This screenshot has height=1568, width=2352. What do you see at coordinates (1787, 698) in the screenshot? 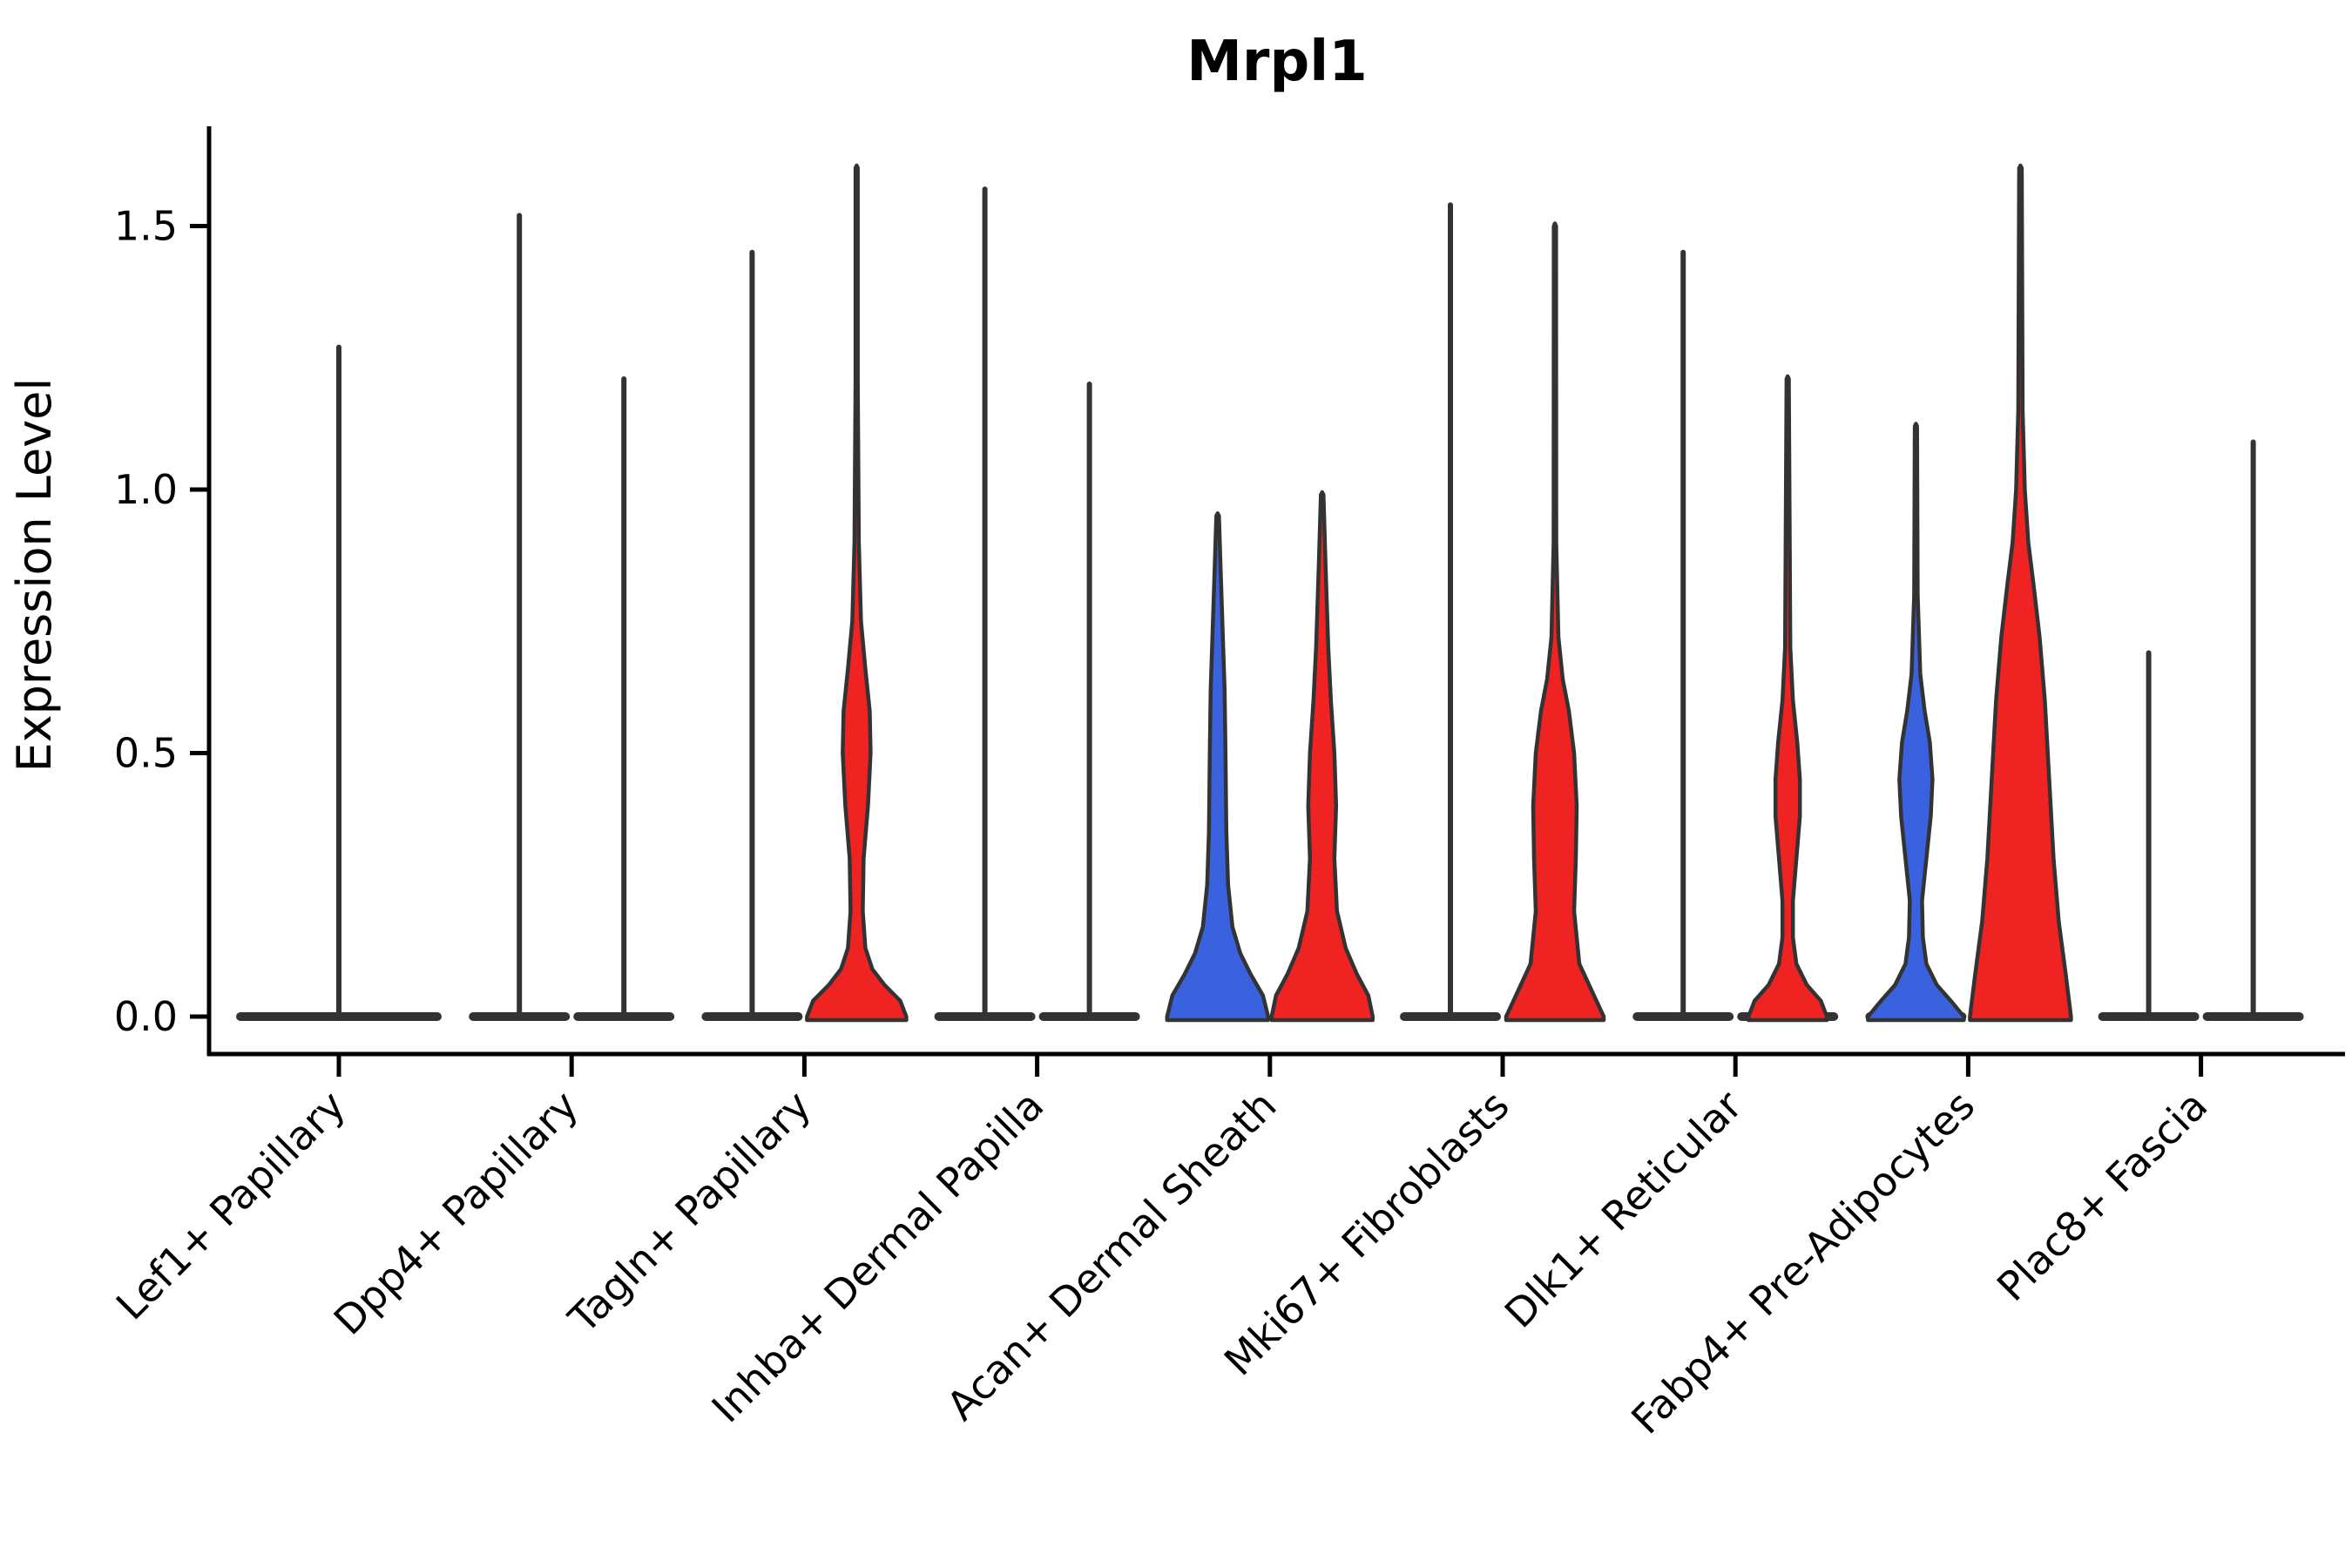
I see `violin-shape-dlk1-reticular-right` at bounding box center [1787, 698].